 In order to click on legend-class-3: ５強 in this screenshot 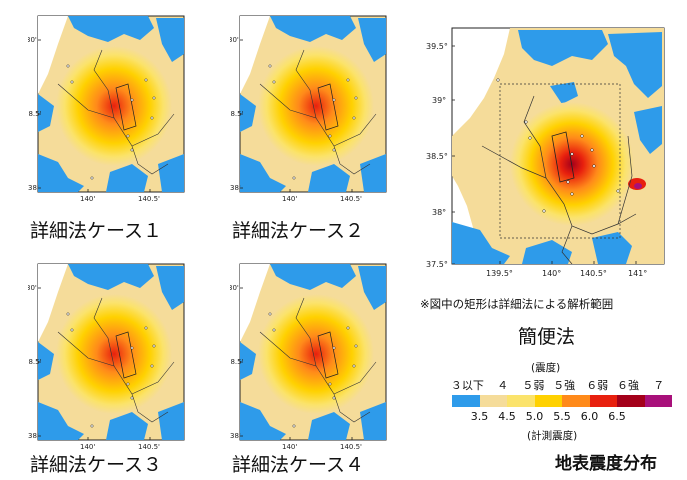, I will do `click(564, 385)`.